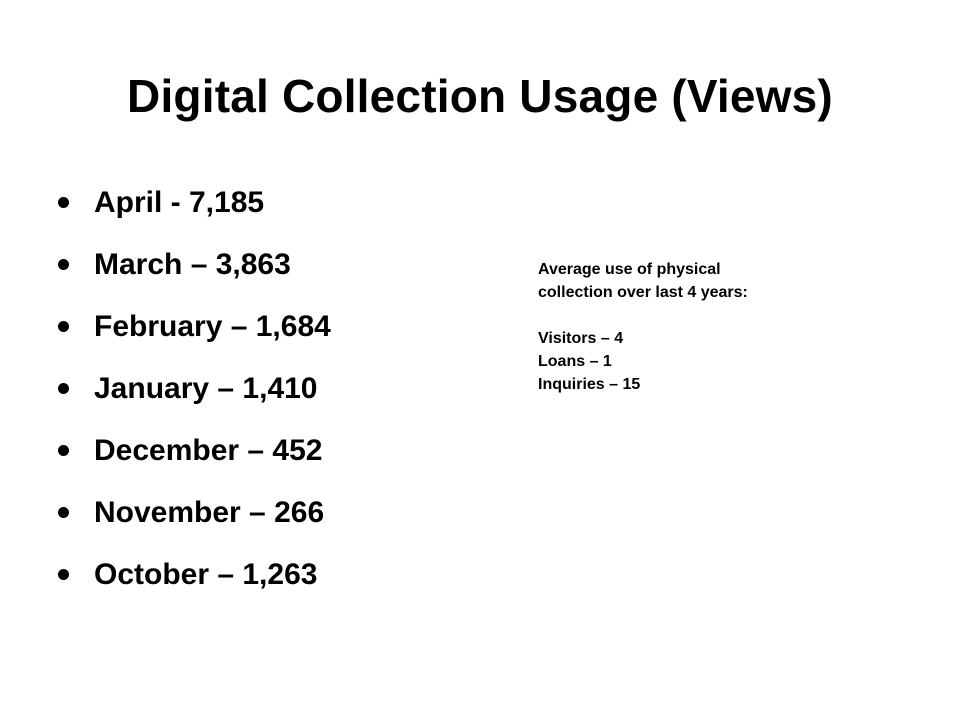 Image resolution: width=960 pixels, height=720 pixels. I want to click on list-item-text: October – 1,263, so click(206, 574).